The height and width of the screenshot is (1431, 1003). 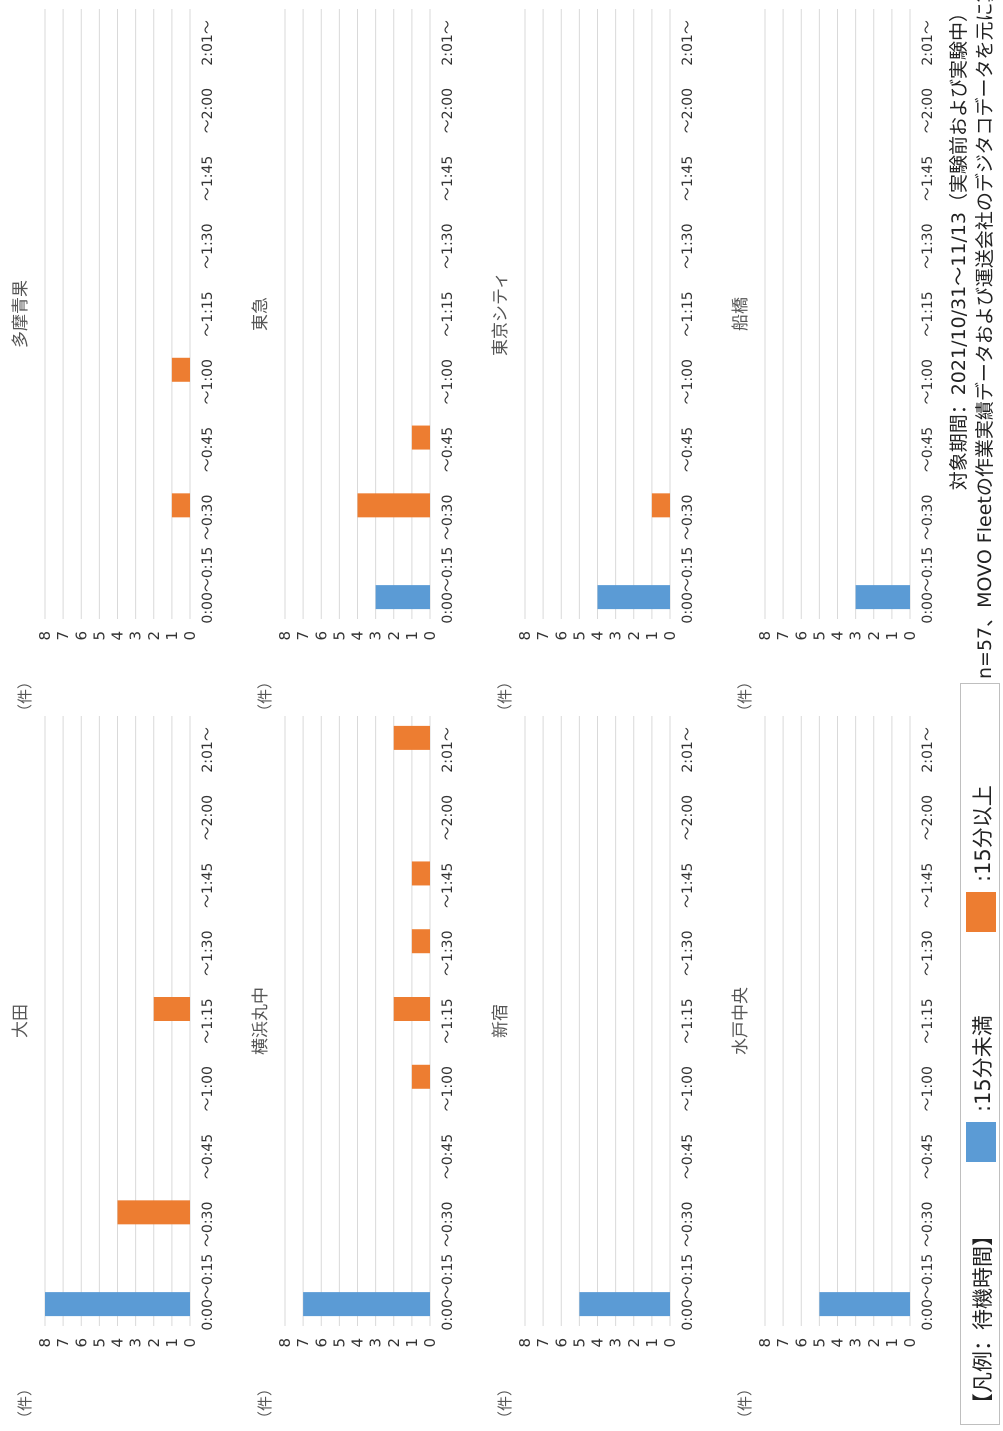 I want to click on chart-title: 横浜丸中, so click(x=261, y=1021).